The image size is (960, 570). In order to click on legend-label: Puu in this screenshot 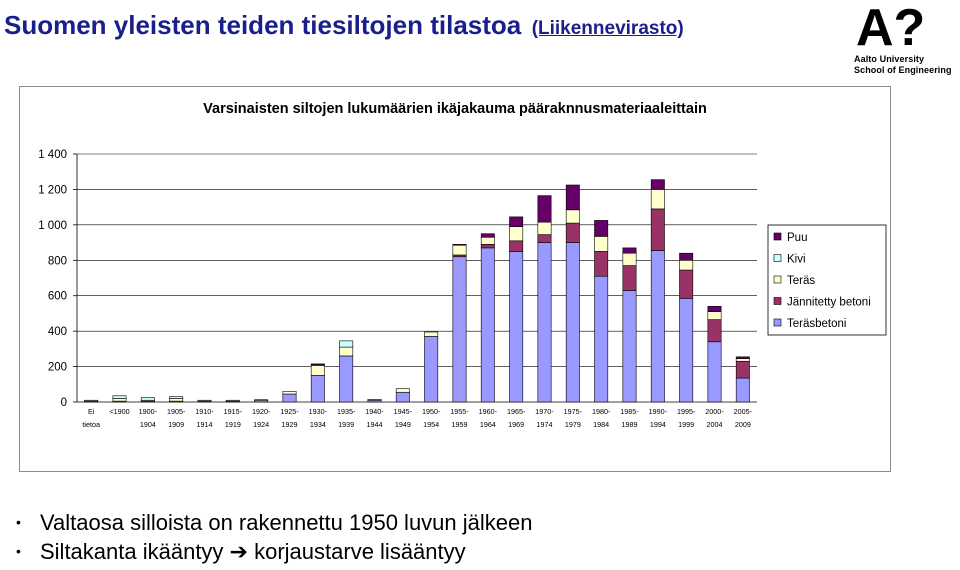, I will do `click(797, 238)`.